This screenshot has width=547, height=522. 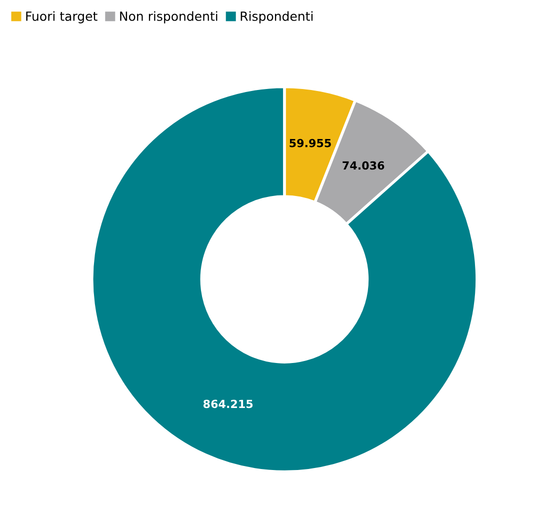 I want to click on data-label: 59.955, so click(x=310, y=143).